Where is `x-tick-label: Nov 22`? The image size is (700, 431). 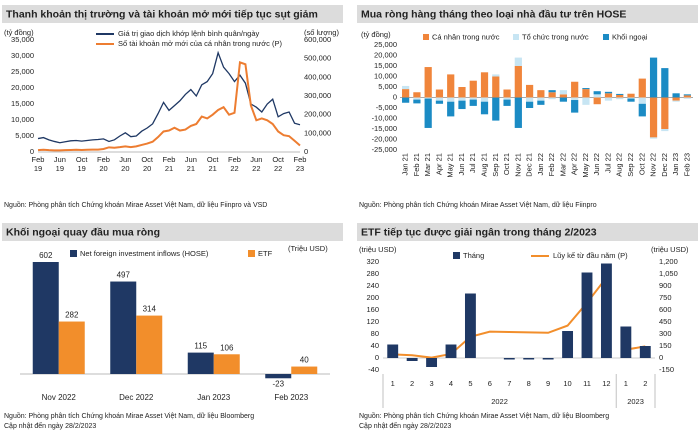 x-tick-label: Nov 22 is located at coordinates (653, 165).